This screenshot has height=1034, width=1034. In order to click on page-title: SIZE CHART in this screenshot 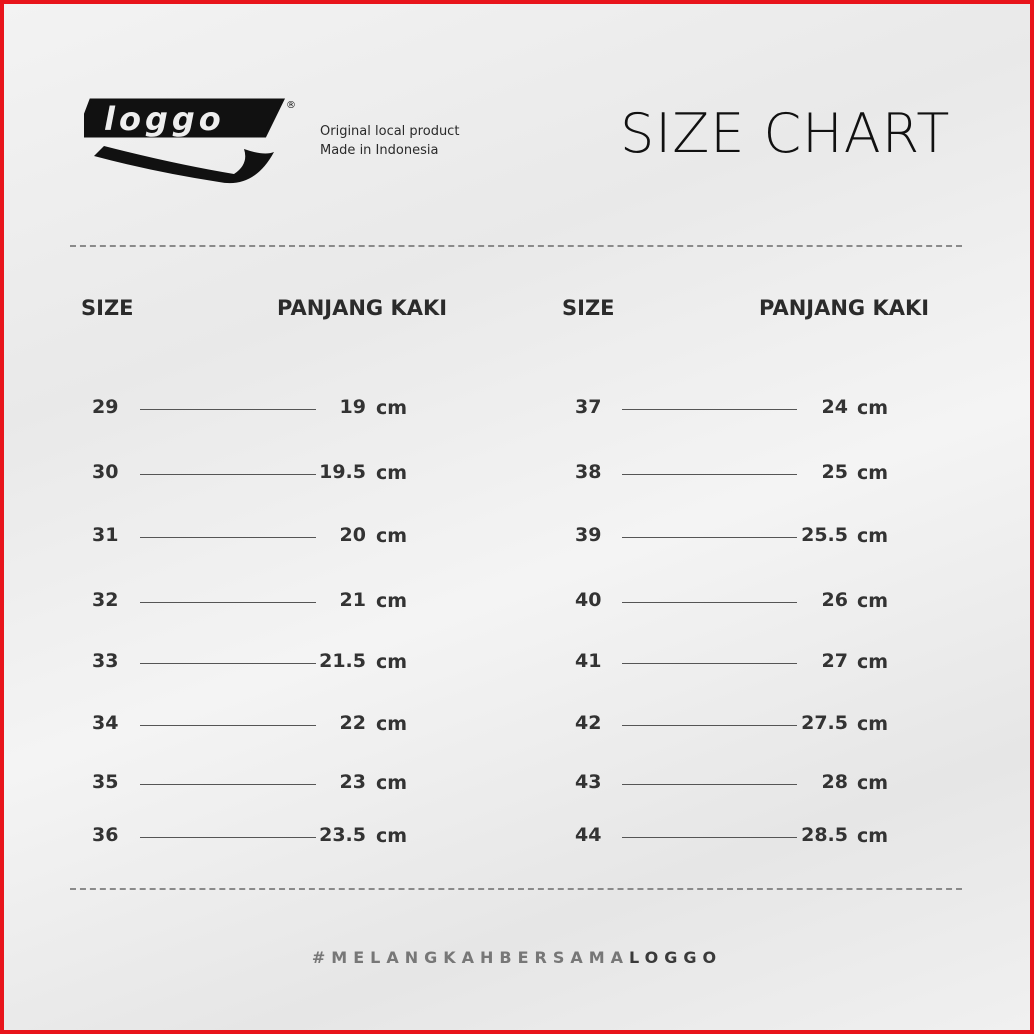, I will do `click(785, 133)`.